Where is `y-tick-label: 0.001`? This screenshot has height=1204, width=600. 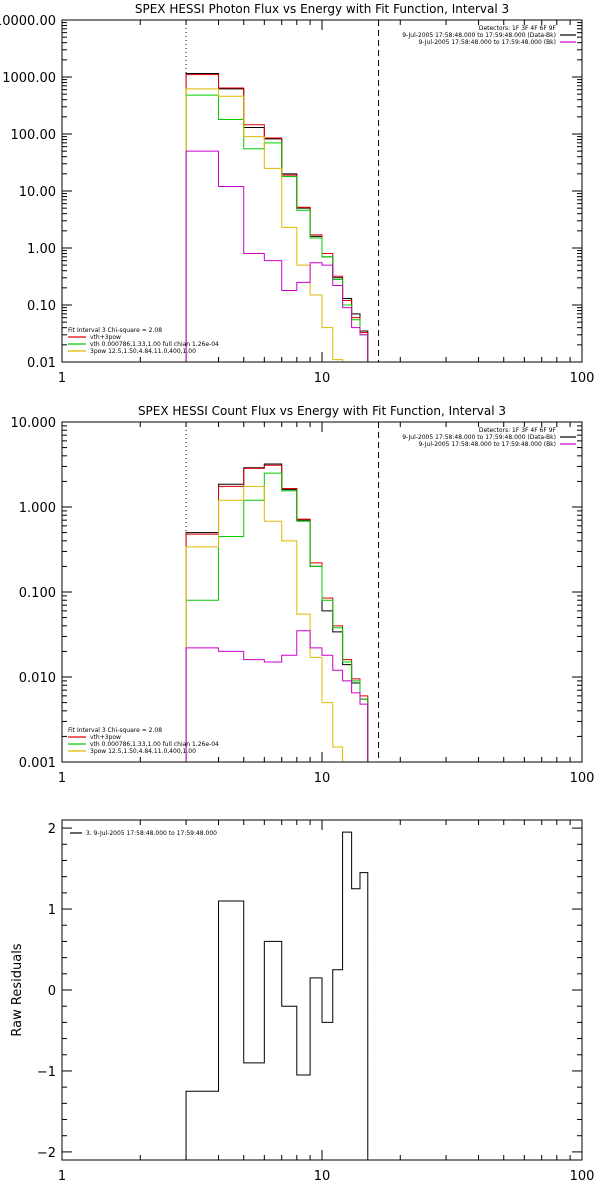 y-tick-label: 0.001 is located at coordinates (37, 763).